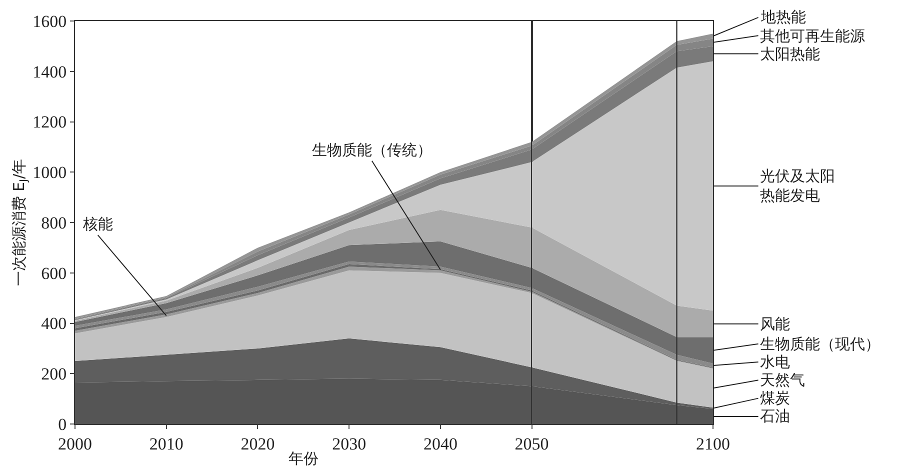  Describe the element at coordinates (166, 444) in the screenshot. I see `x-tick-label: 2010` at that location.